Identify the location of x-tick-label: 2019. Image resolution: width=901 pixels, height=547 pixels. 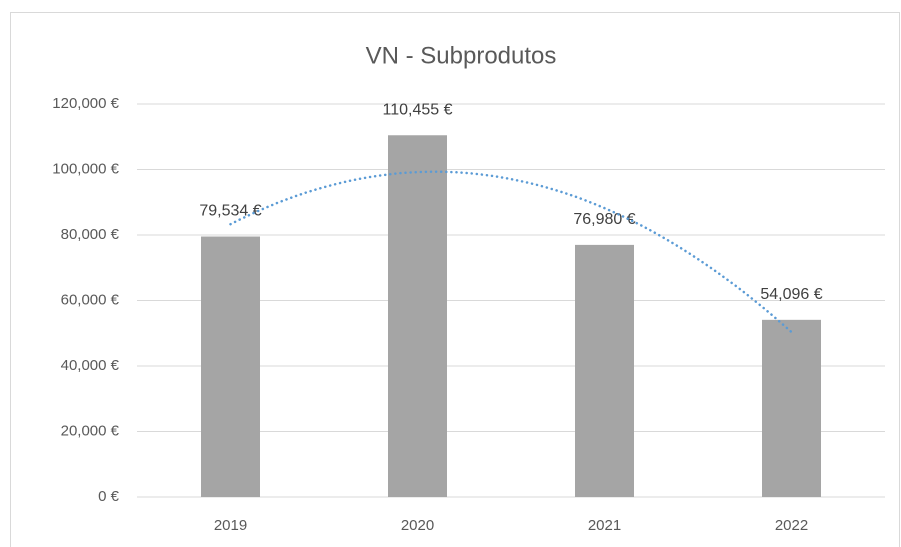
(230, 525).